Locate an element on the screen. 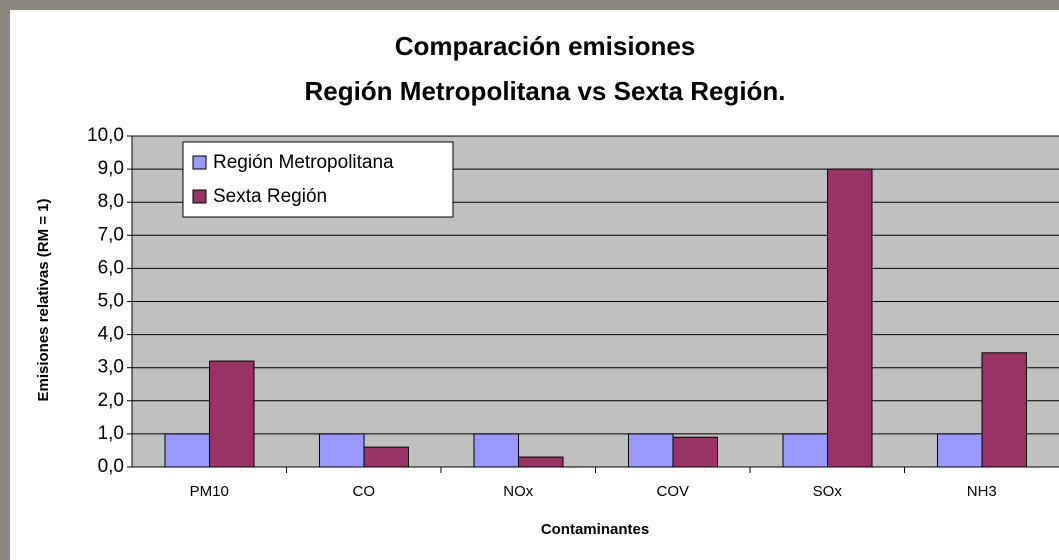 The width and height of the screenshot is (1059, 560). y-tick-label: 6,0 is located at coordinates (111, 267).